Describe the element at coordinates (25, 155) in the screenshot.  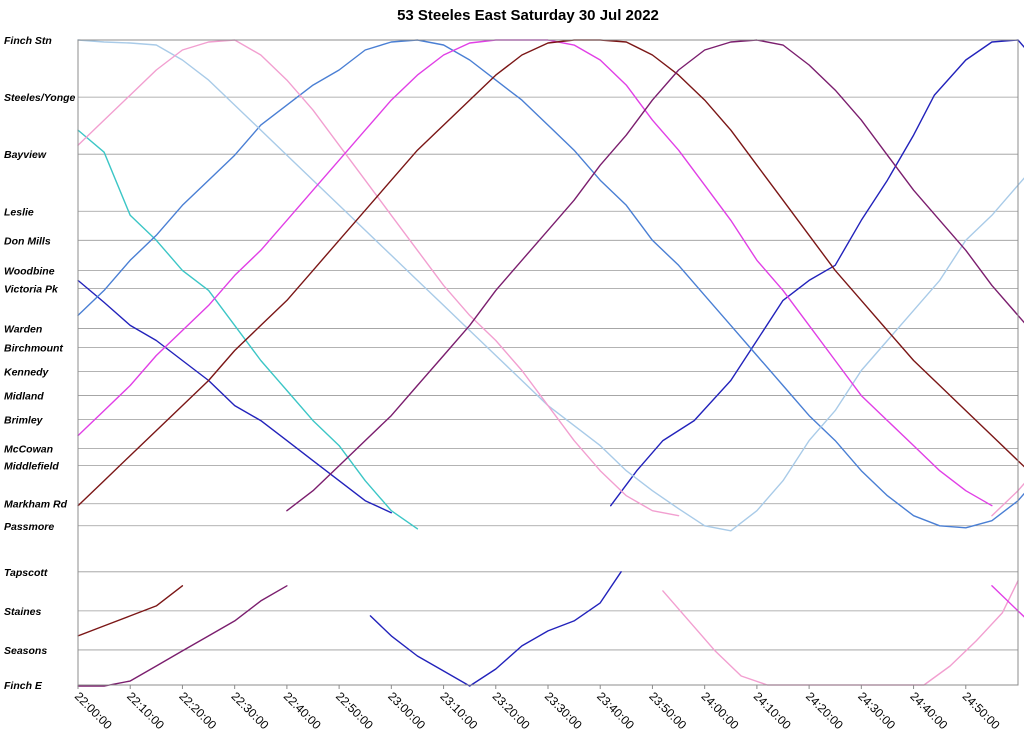
I see `stop-label: Bayview` at that location.